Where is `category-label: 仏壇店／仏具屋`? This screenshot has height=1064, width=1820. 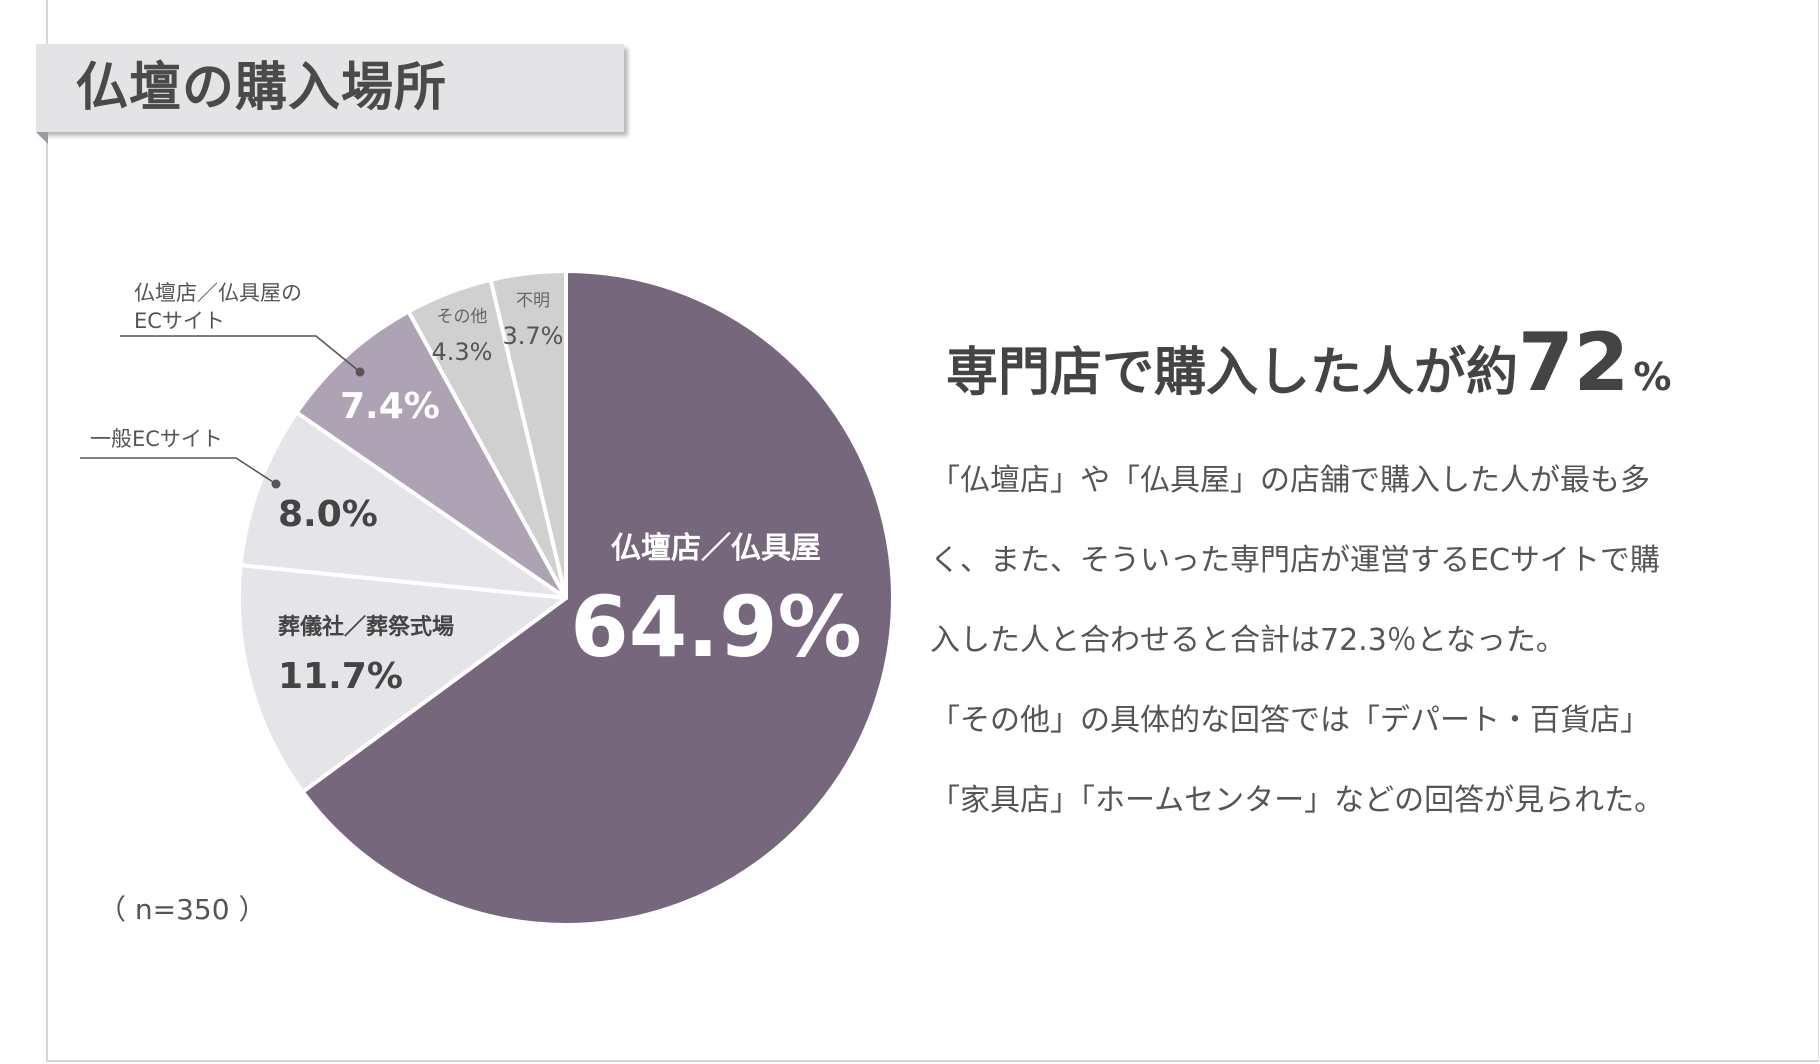 category-label: 仏壇店／仏具屋 is located at coordinates (716, 548).